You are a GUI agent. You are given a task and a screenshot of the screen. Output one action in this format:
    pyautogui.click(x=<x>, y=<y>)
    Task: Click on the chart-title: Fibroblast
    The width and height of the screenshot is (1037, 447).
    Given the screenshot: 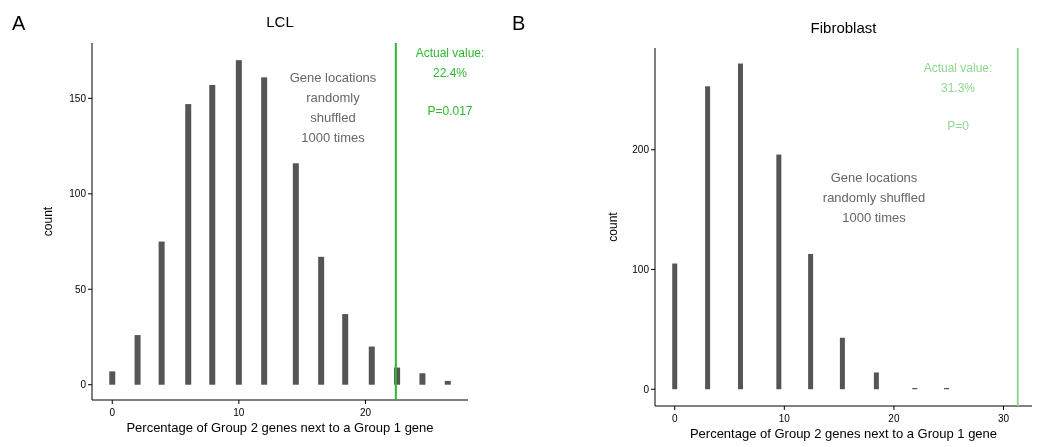 What is the action you would take?
    pyautogui.click(x=844, y=27)
    